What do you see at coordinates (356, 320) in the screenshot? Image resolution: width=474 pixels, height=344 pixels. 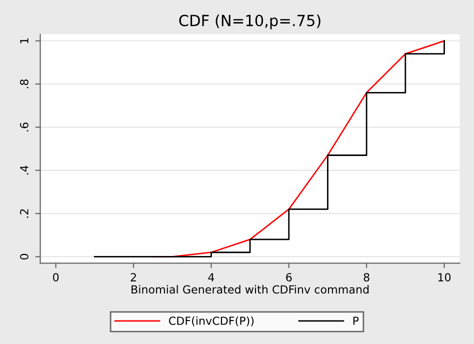 I see `legend-label: P` at bounding box center [356, 320].